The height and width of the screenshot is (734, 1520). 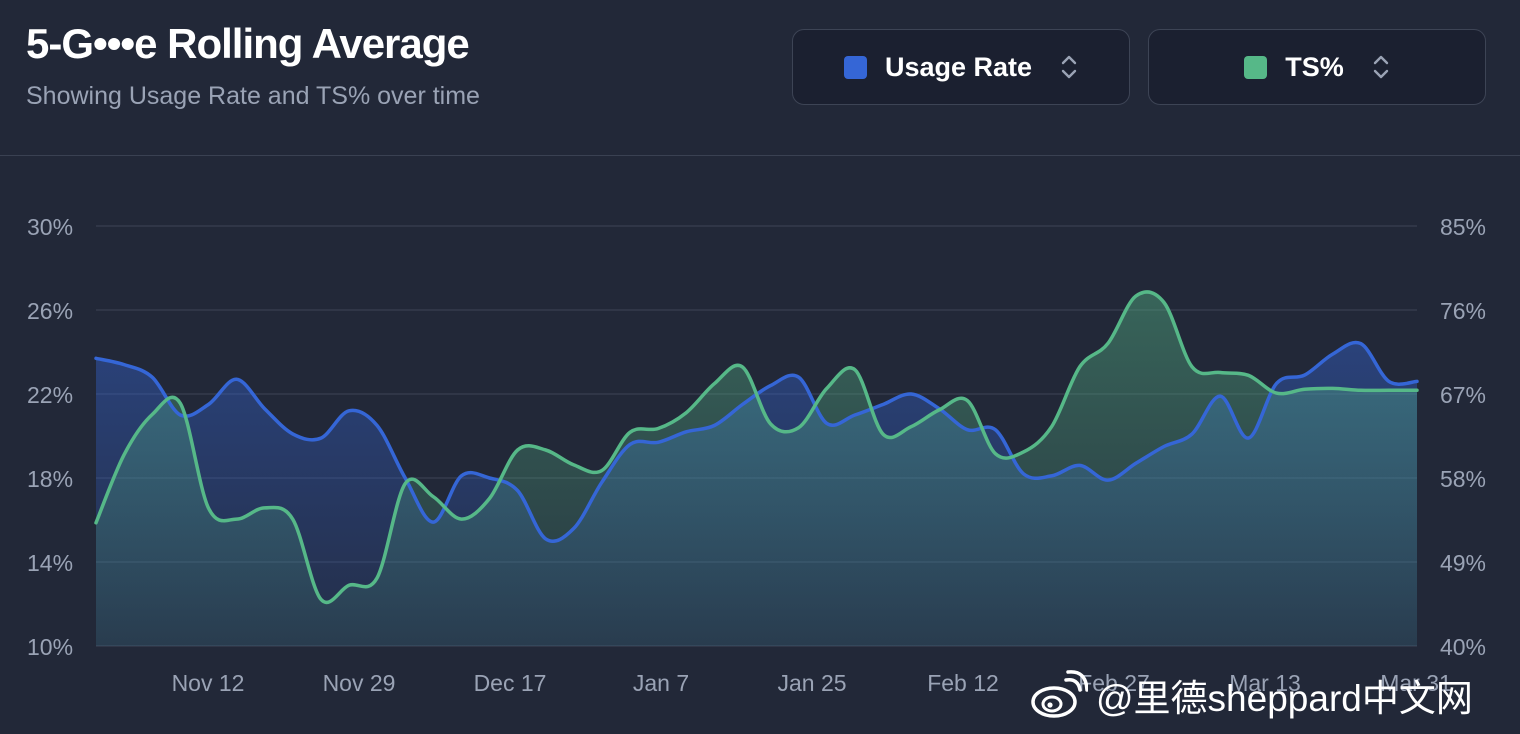 What do you see at coordinates (510, 683) in the screenshot?
I see `x-tick-label: Dec 17` at bounding box center [510, 683].